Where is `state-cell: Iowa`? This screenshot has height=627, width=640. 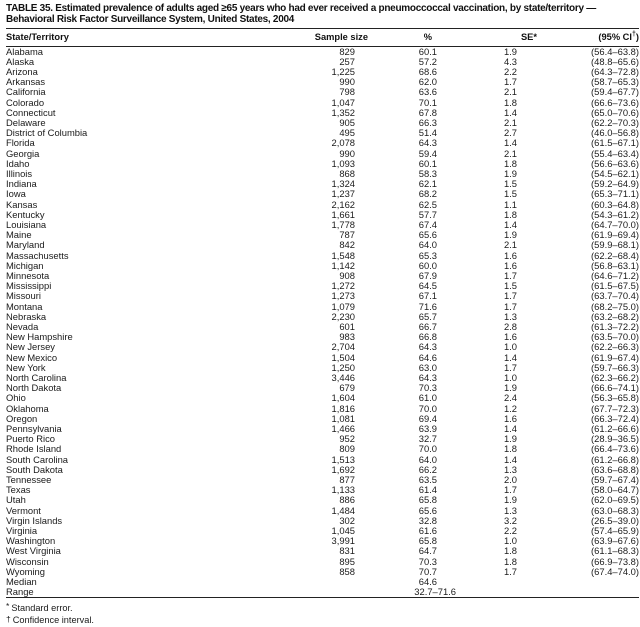
state-cell: Iowa is located at coordinates (16, 194).